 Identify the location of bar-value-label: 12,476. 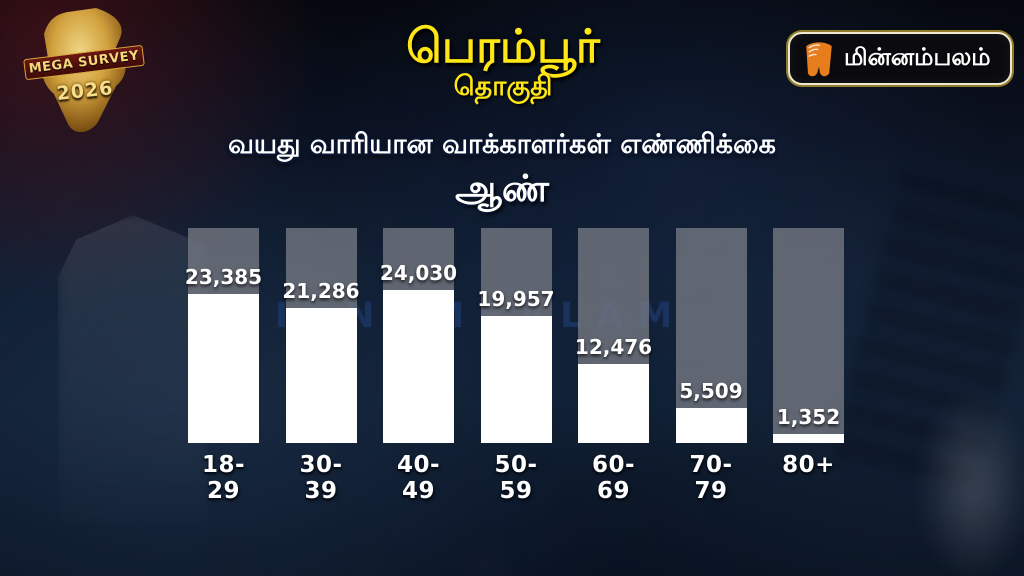
(613, 347).